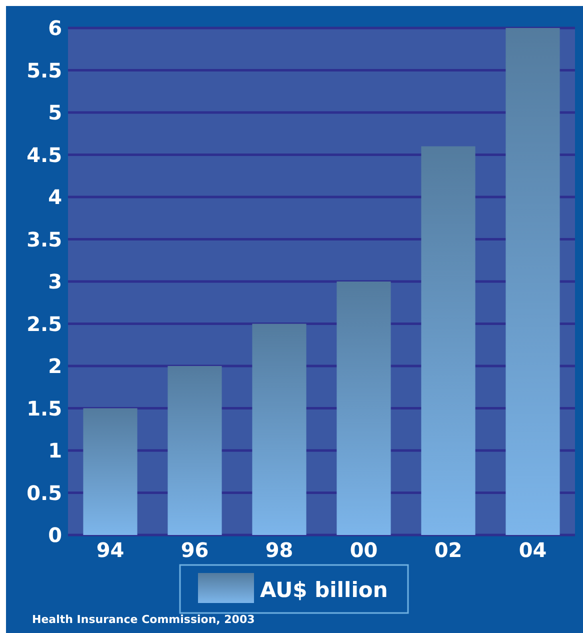 The image size is (583, 633). Describe the element at coordinates (44, 408) in the screenshot. I see `y-tick-label: 1.5` at that location.